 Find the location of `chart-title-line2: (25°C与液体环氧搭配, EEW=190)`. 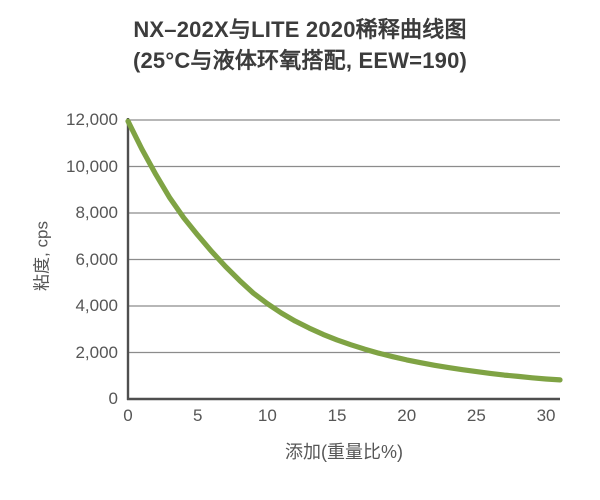

chart-title-line2: (25°C与液体环氧搭配, EEW=190) is located at coordinates (300, 61).